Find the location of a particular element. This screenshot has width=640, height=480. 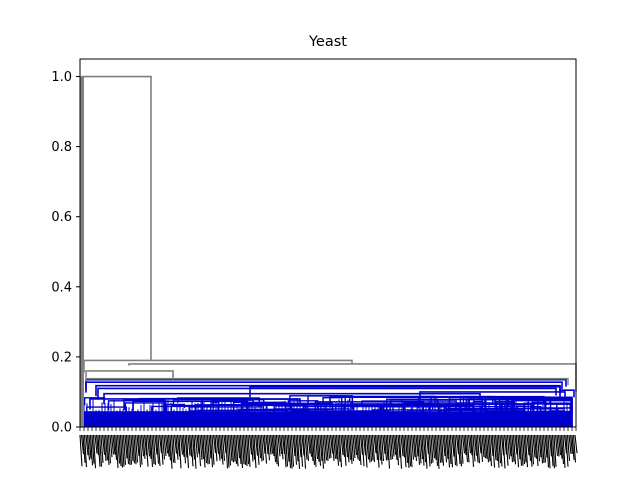

y-tick-label: 0.2 is located at coordinates (61, 357).